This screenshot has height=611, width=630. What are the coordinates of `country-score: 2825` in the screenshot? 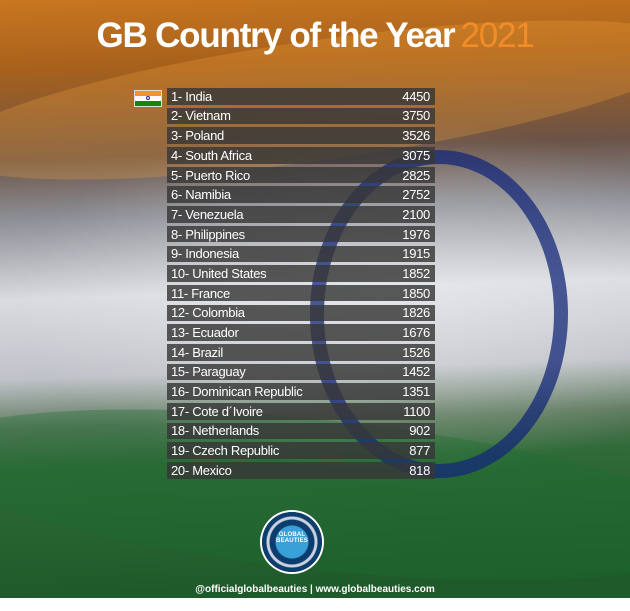 It's located at (416, 175).